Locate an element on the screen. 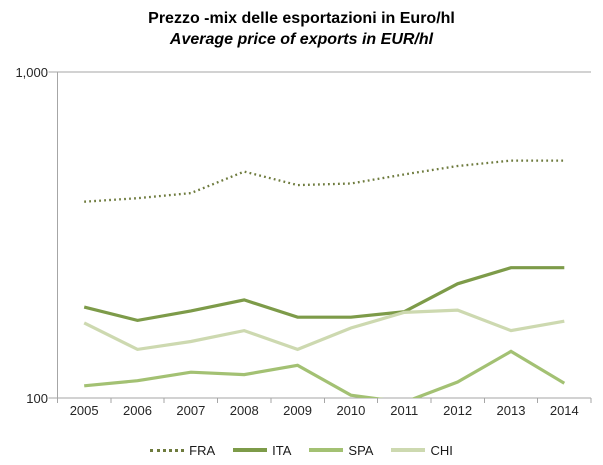 Image resolution: width=603 pixels, height=465 pixels. x-tick-label-2007: 2007 is located at coordinates (191, 410).